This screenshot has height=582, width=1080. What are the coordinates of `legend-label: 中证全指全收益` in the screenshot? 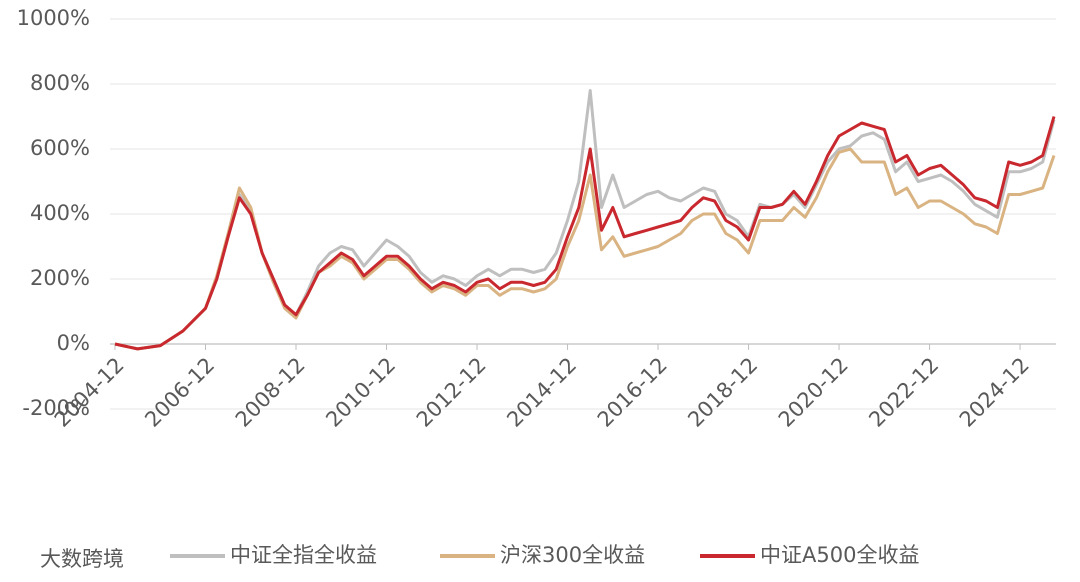 It's located at (303, 555).